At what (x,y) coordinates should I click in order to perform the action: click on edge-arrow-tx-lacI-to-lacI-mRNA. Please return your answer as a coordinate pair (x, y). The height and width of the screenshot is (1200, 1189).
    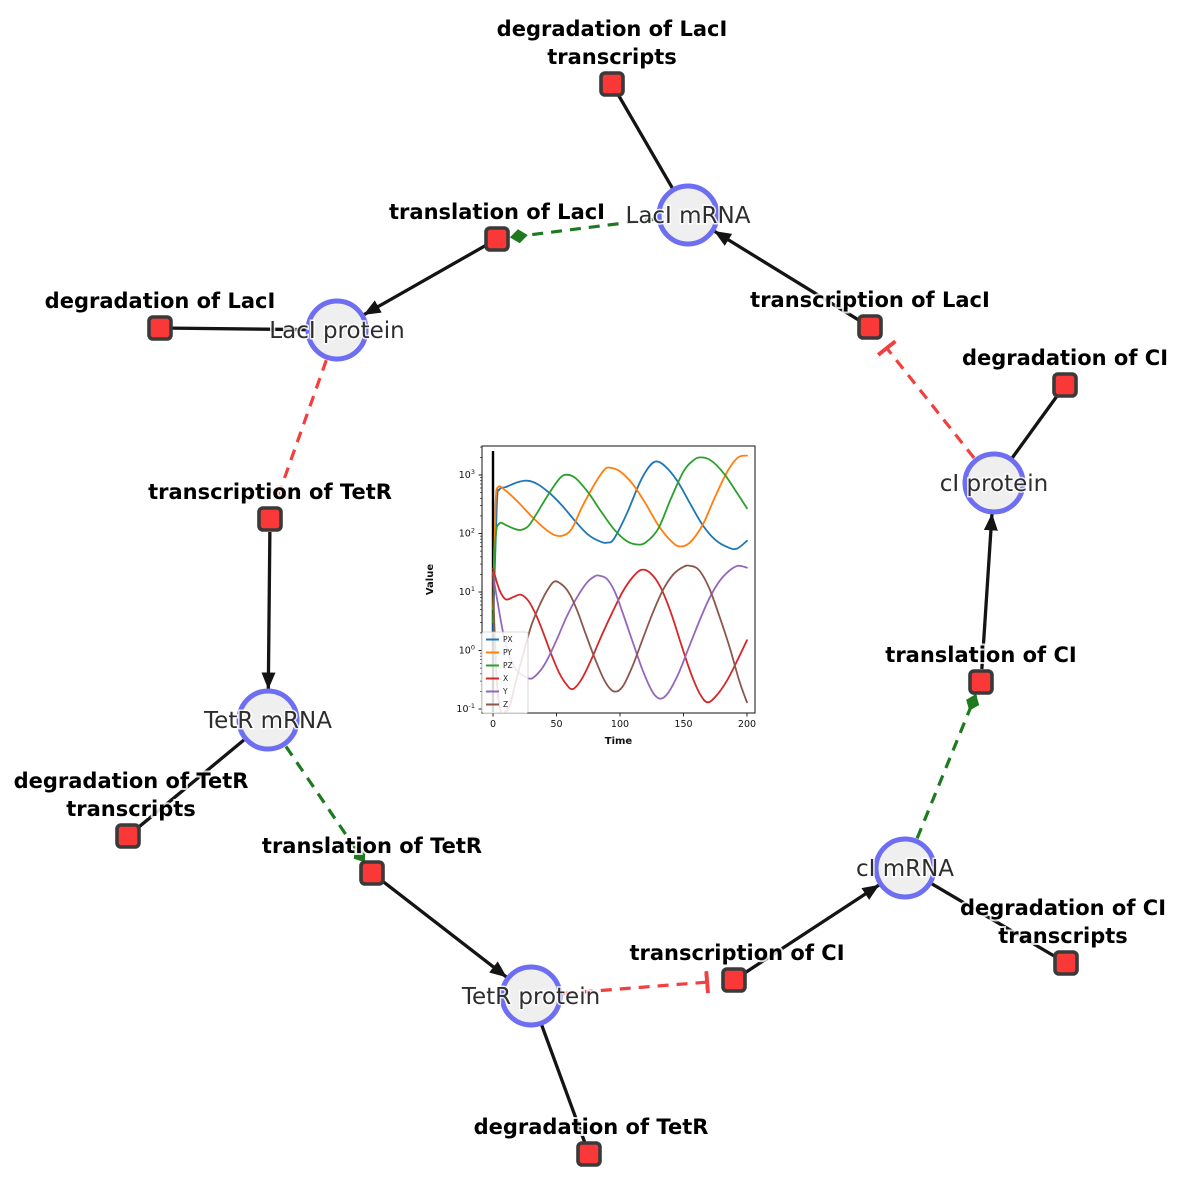
    Looking at the image, I should click on (786, 275).